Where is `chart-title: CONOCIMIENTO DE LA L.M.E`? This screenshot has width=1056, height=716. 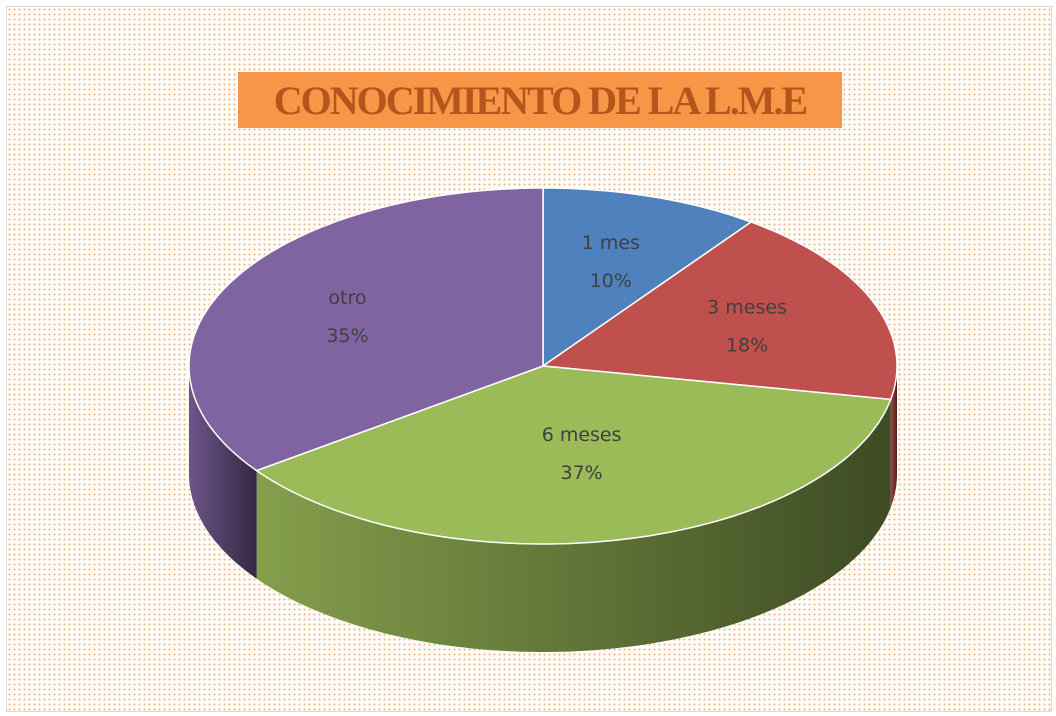
chart-title: CONOCIMIENTO DE LA L.M.E is located at coordinates (540, 100).